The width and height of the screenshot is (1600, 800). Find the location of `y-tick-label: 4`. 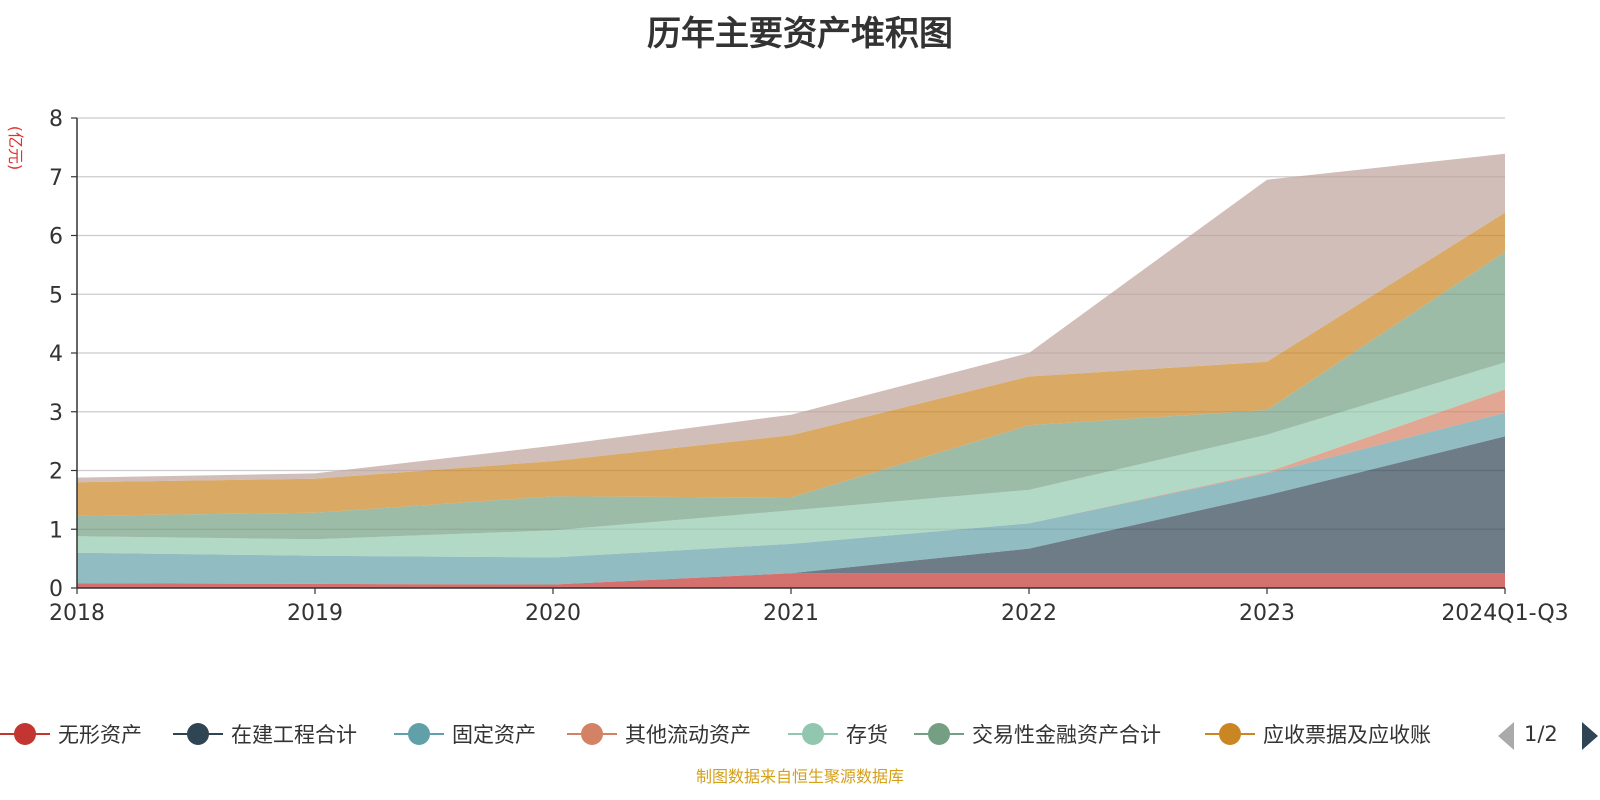

y-tick-label: 4 is located at coordinates (56, 354).